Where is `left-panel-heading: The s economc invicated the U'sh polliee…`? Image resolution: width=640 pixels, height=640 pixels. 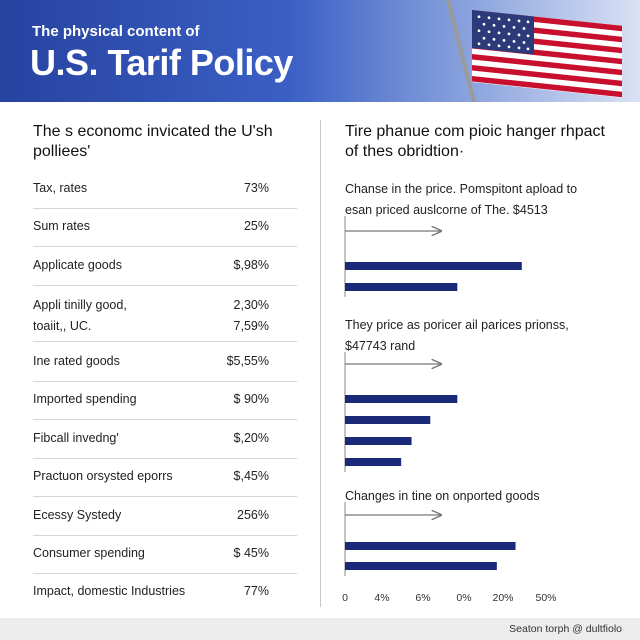
left-panel-heading: The s economc invicated the U'sh polliee… is located at coordinates (153, 141).